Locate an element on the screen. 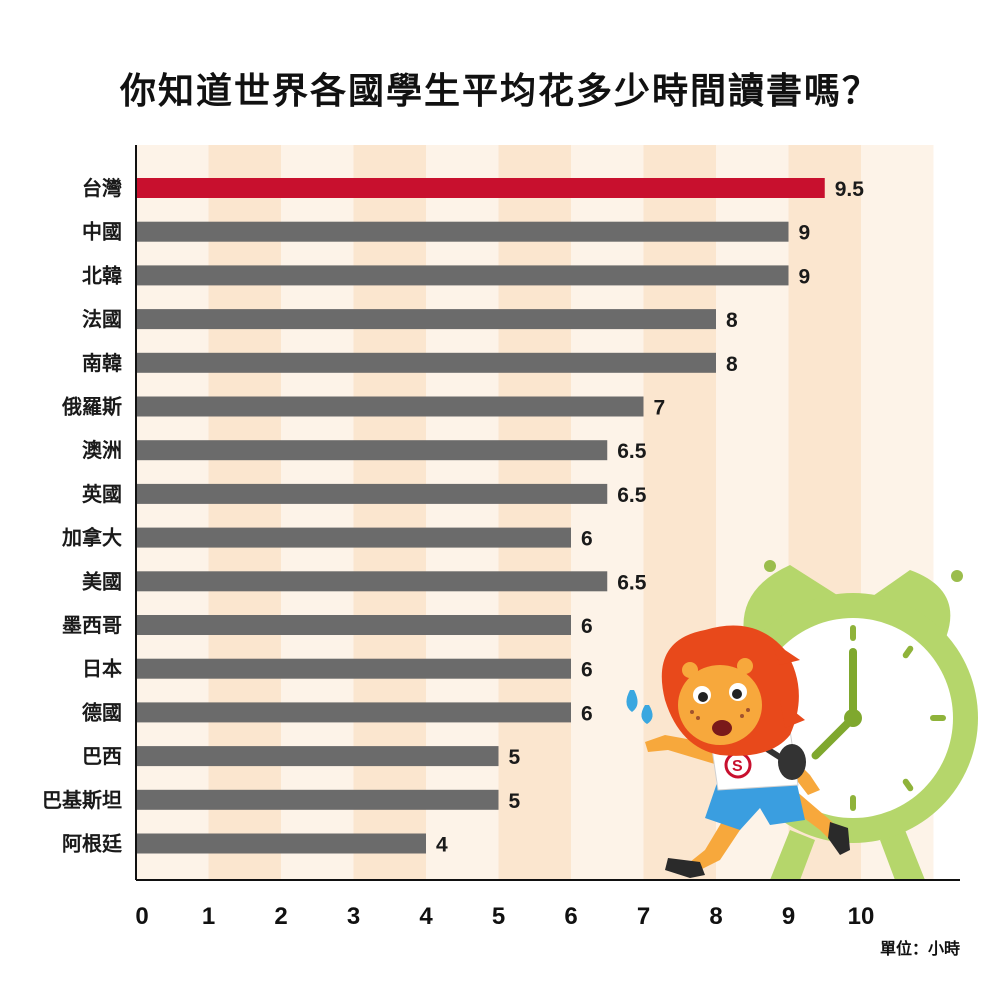 The image size is (1000, 1000). category-label-3: 法國 is located at coordinates (102, 319).